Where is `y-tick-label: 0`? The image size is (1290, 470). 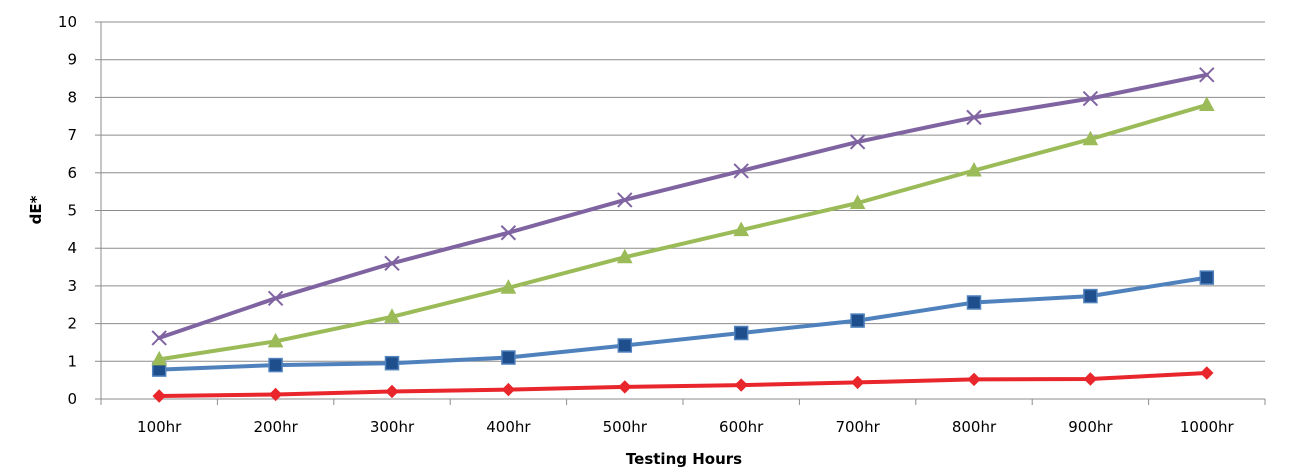 y-tick-label: 0 is located at coordinates (72, 399).